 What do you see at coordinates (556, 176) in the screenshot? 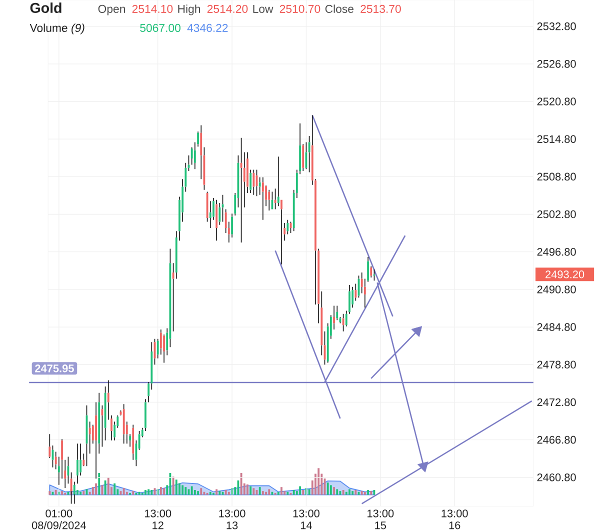
I see `y-tick-label: 2508.80` at bounding box center [556, 176].